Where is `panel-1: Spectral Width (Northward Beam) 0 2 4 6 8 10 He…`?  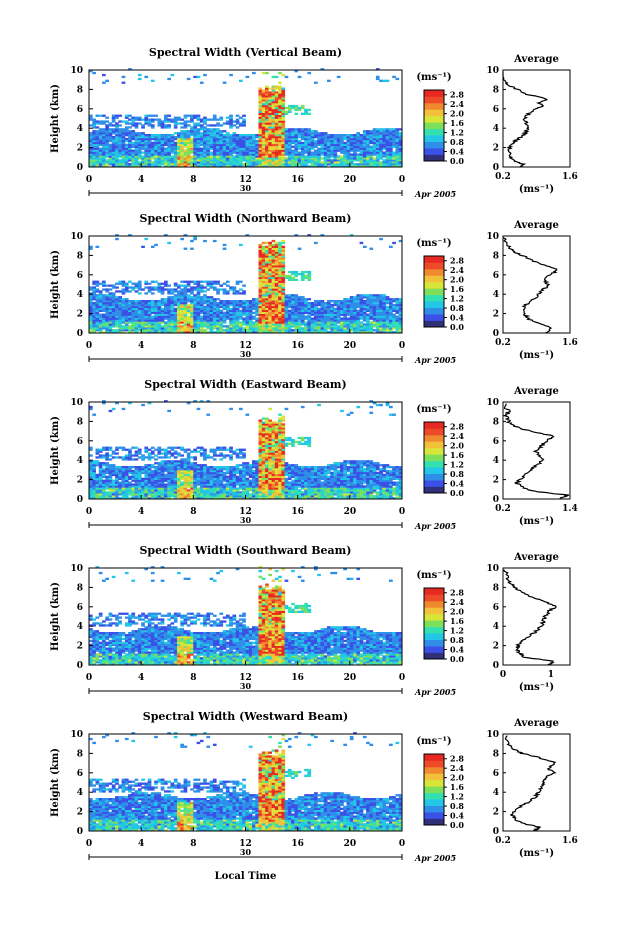
panel-1: Spectral Width (Northward Beam) 0 2 4 6 8 10 He… is located at coordinates (314, 288).